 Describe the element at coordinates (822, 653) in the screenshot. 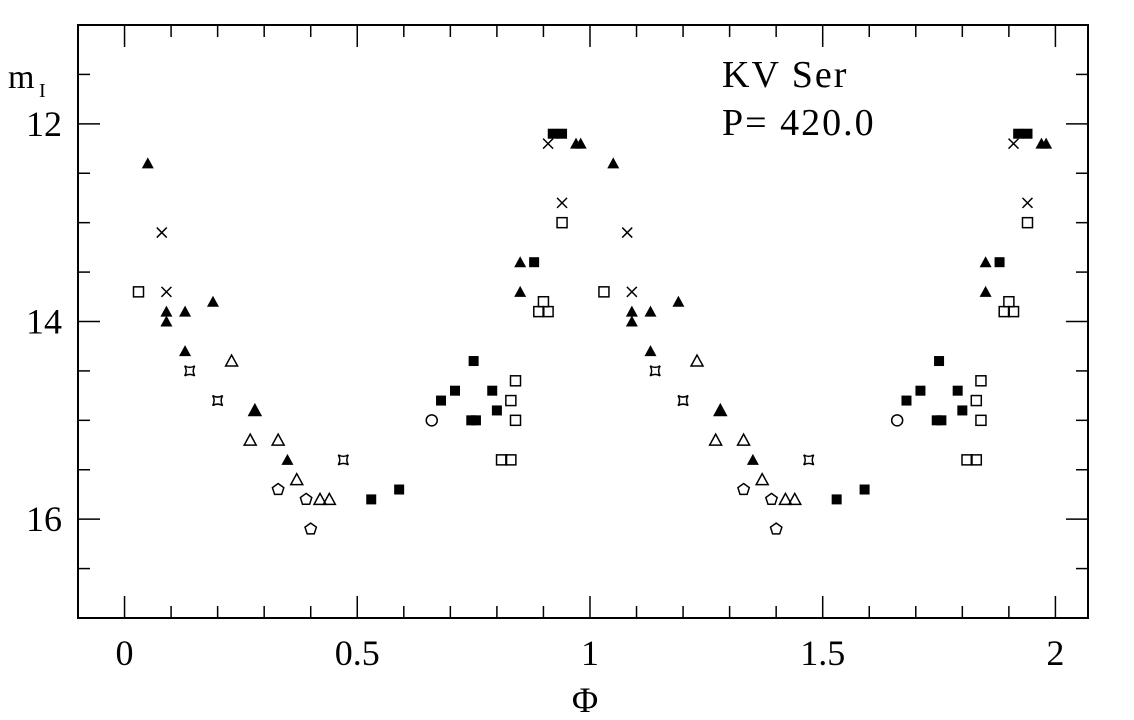

I see `x-tick-label: 1.5` at that location.